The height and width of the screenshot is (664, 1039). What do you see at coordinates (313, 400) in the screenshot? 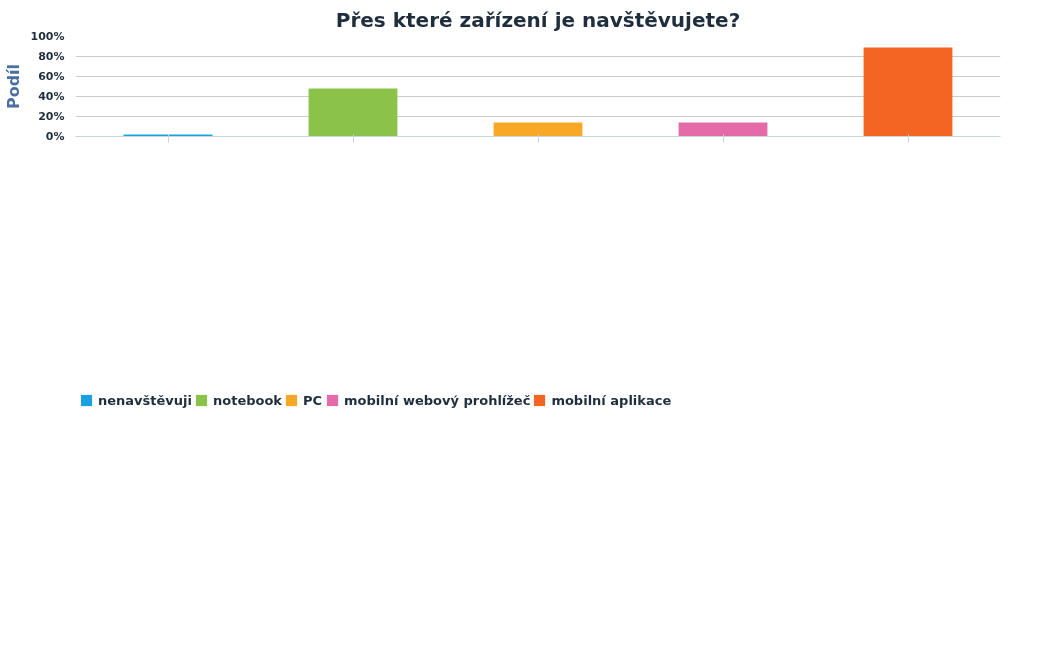
I see `legend-label: PC` at bounding box center [313, 400].